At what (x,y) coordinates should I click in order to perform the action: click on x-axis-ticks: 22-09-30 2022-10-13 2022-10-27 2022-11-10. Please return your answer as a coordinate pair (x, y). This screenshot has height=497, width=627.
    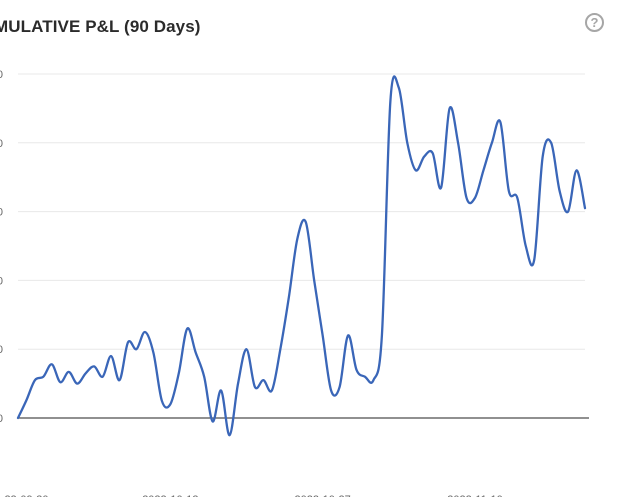
    Looking at the image, I should click on (253, 495).